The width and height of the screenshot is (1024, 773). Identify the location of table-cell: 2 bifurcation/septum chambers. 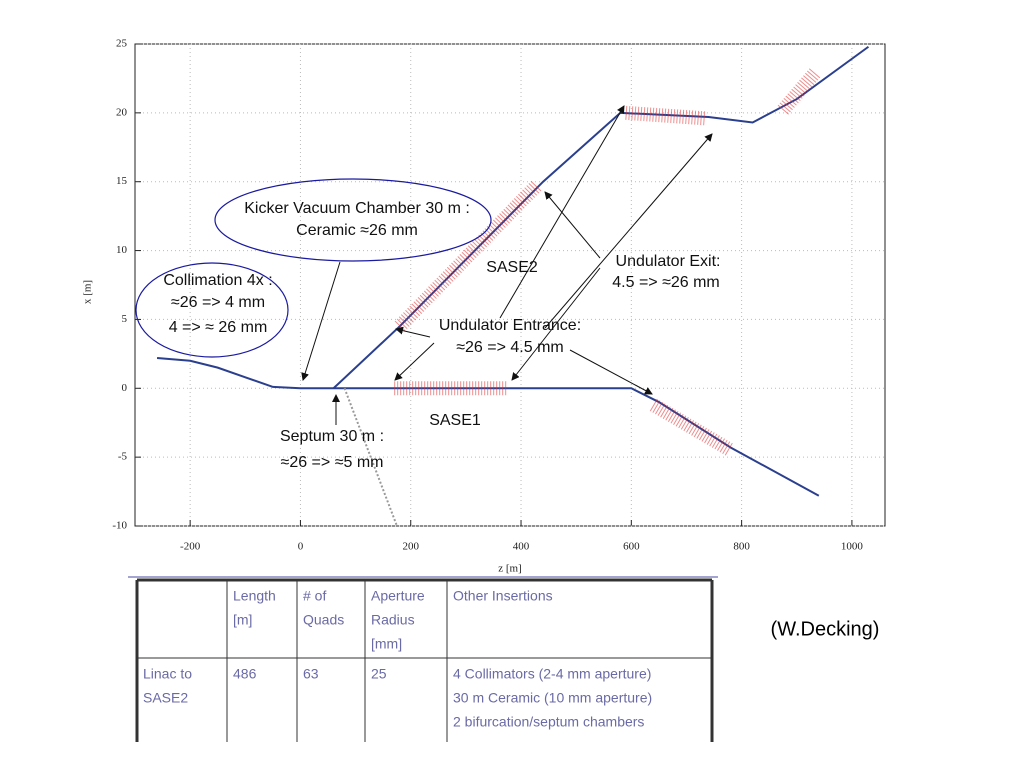
(548, 722).